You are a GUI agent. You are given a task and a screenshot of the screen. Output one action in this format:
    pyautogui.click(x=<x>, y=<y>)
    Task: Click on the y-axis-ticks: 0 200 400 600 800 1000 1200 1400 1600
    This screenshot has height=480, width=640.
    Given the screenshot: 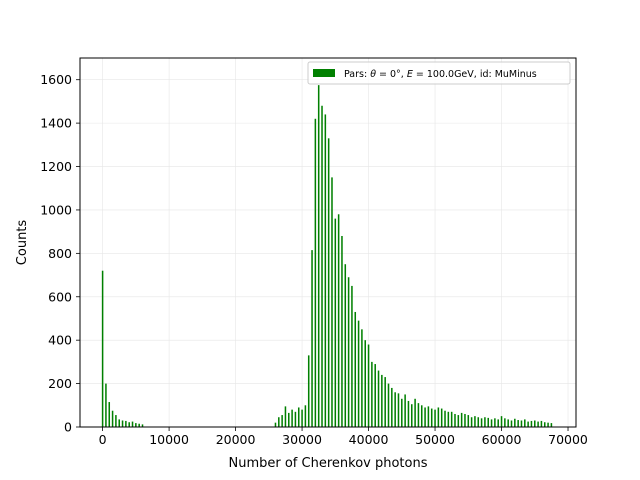 What is the action you would take?
    pyautogui.click(x=60, y=253)
    